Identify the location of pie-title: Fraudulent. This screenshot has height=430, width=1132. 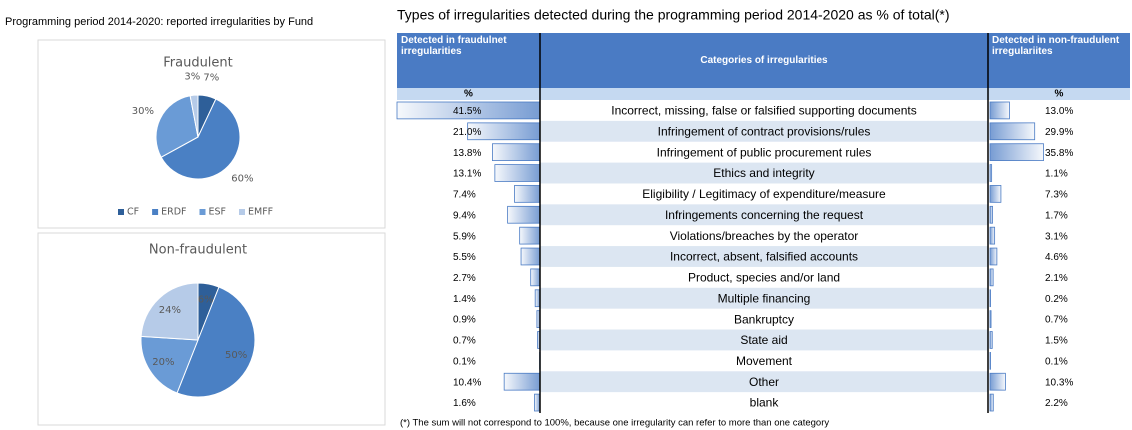
(198, 63).